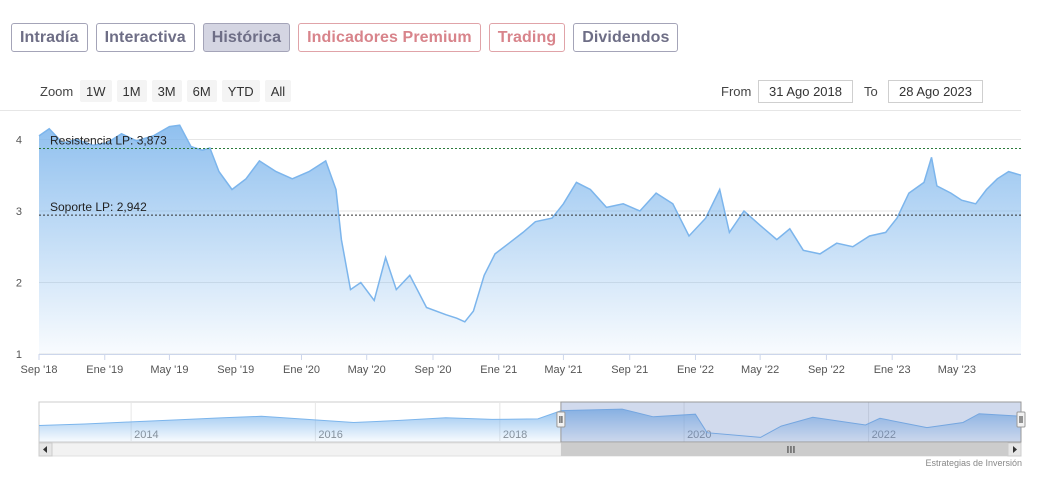 The width and height of the screenshot is (1043, 482). Describe the element at coordinates (278, 91) in the screenshot. I see `zoom-all-button: All` at that location.